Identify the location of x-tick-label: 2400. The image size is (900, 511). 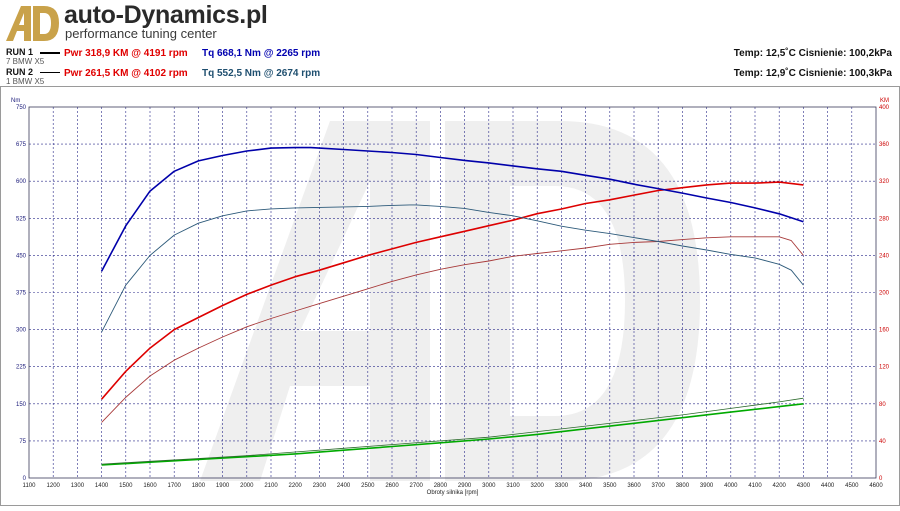
(344, 486).